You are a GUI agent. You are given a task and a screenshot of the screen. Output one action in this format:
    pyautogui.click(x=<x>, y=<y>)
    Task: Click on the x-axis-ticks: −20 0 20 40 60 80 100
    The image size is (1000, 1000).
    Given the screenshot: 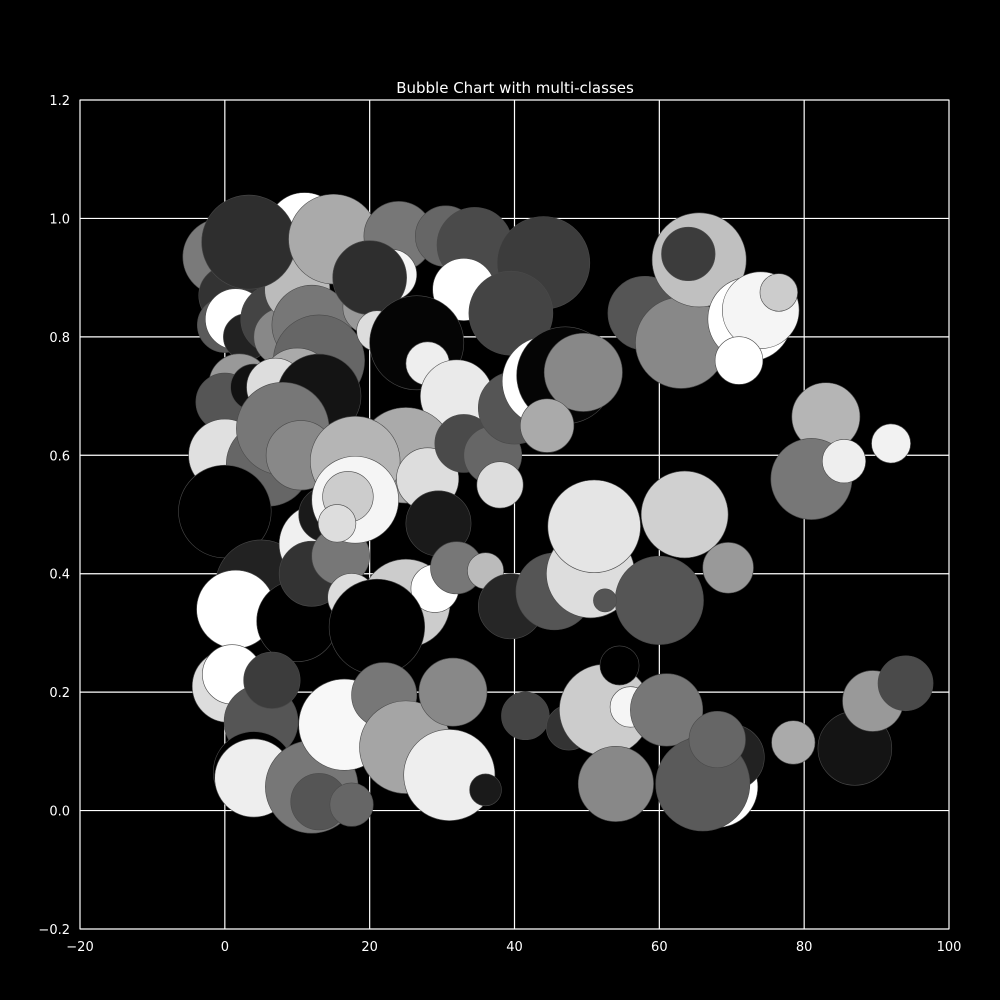 What is the action you would take?
    pyautogui.click(x=513, y=947)
    